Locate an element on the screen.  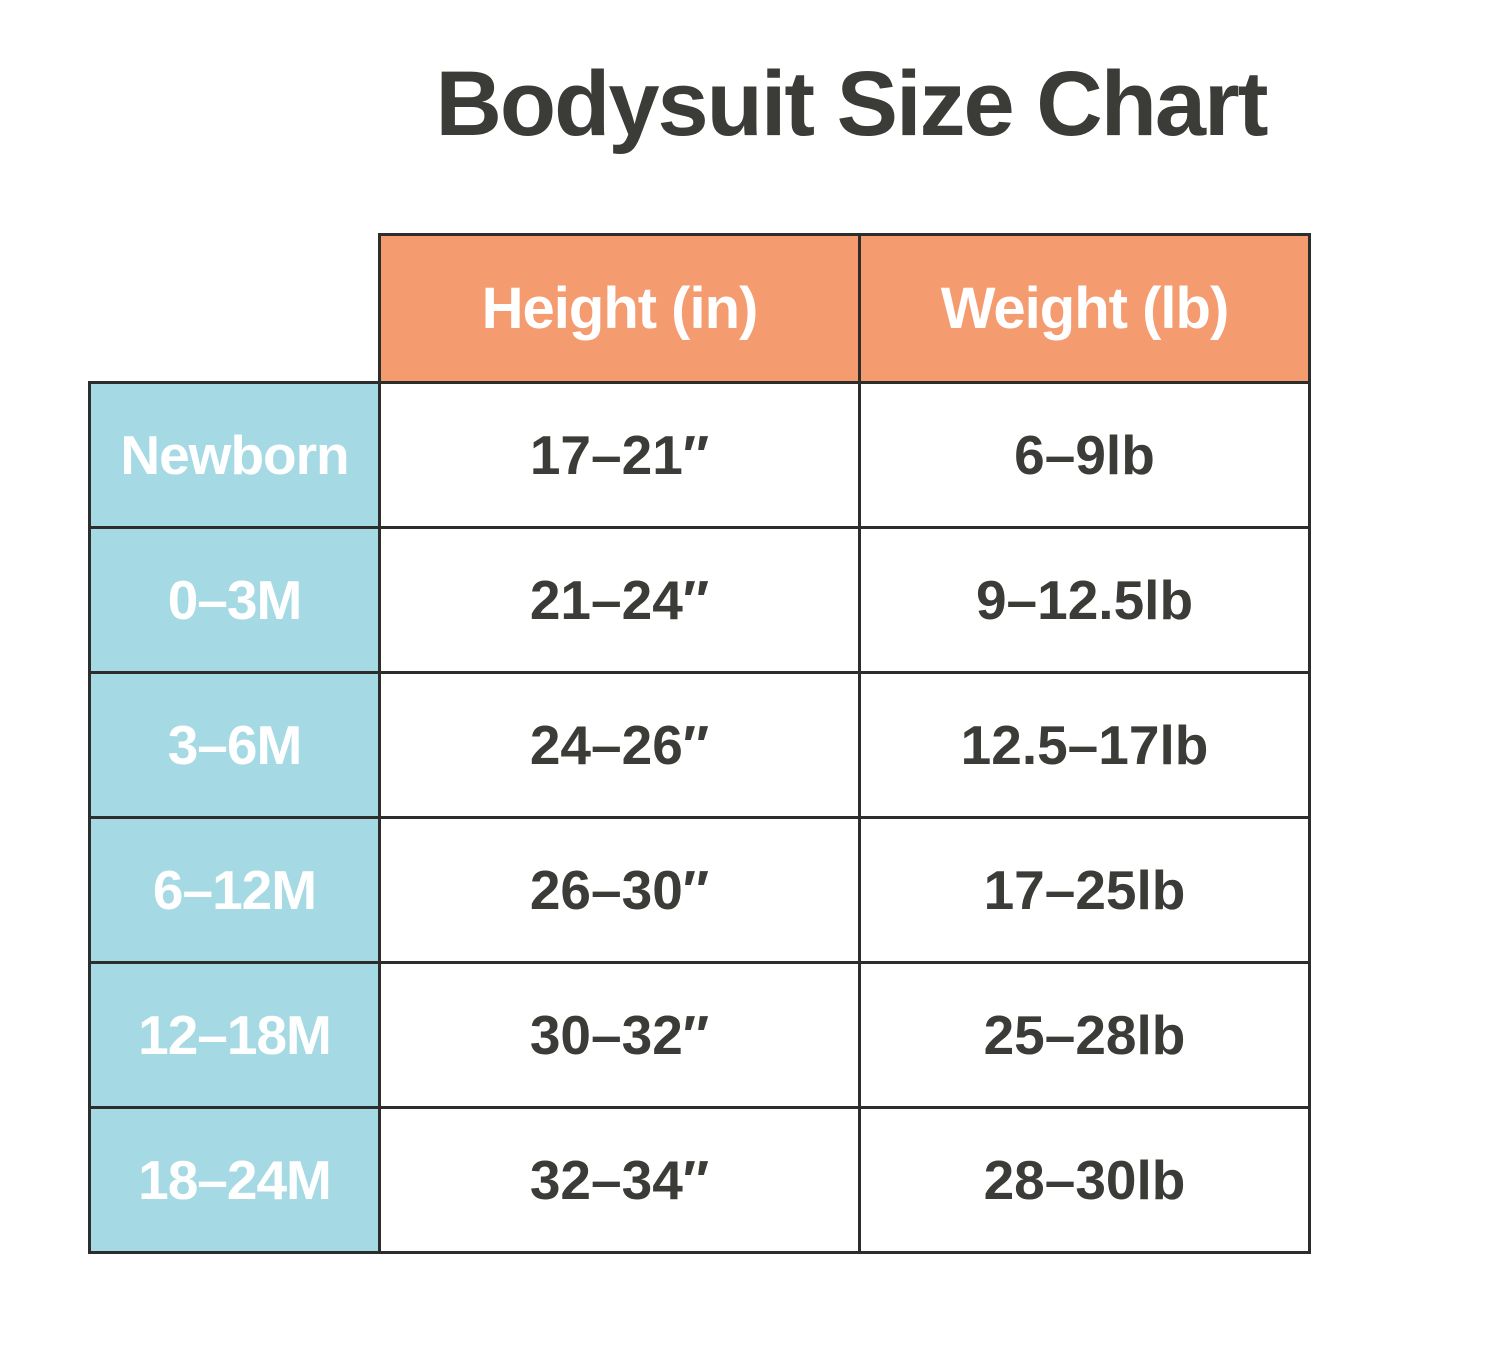
size-label: Newborn is located at coordinates (234, 455).